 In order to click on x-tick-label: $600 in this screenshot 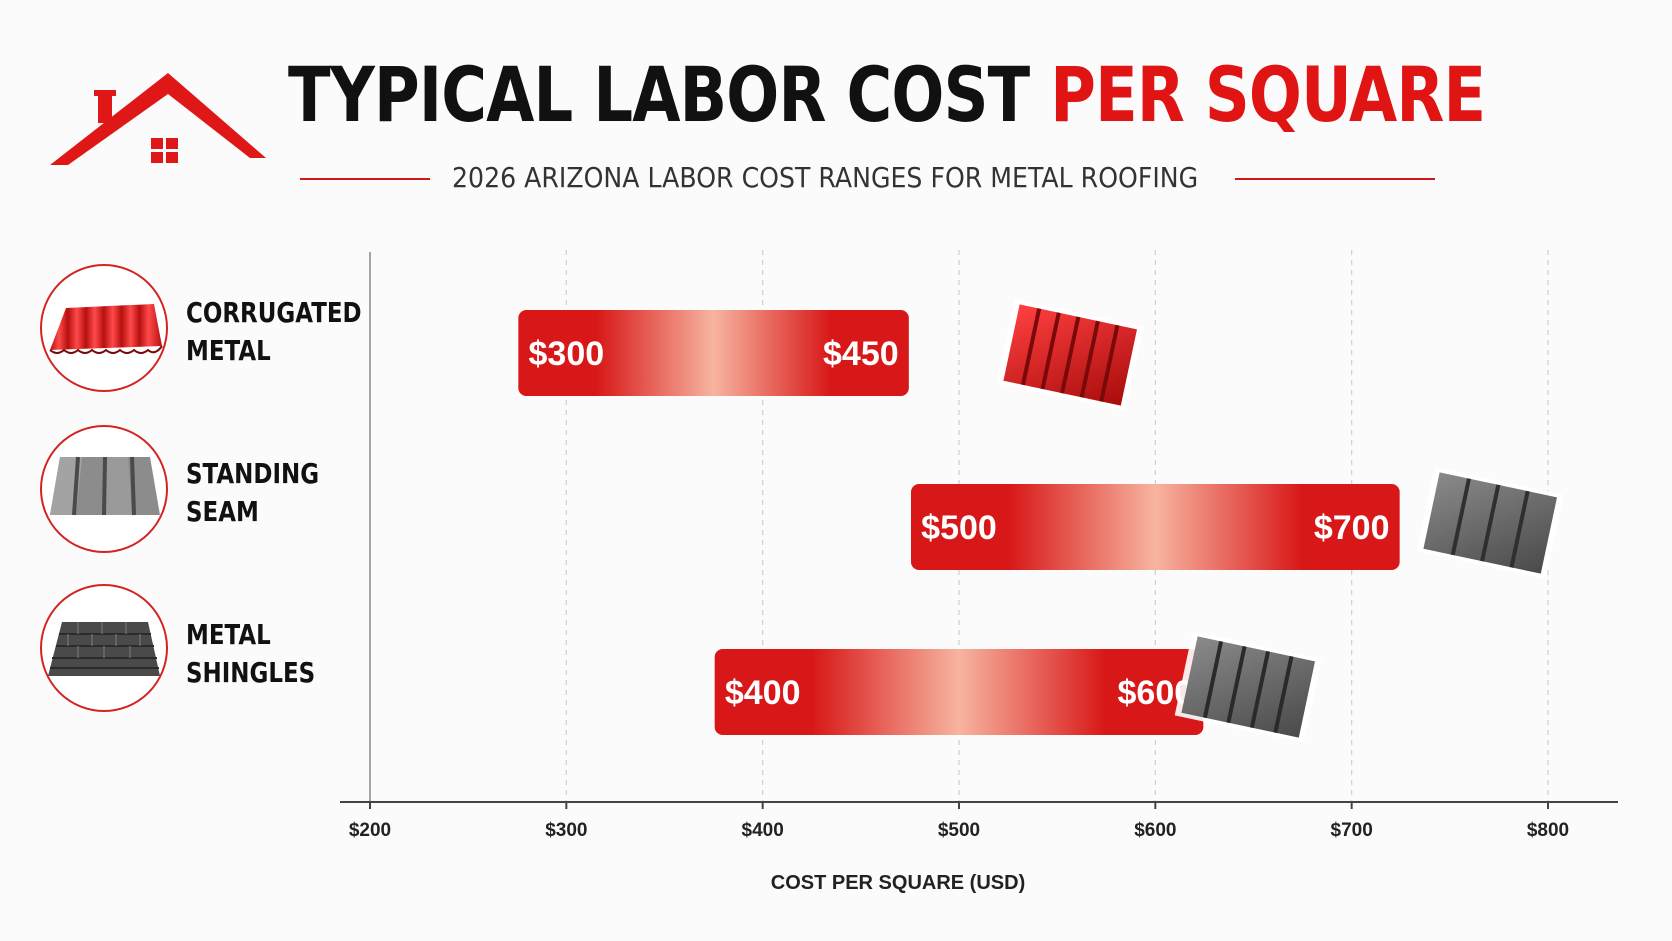, I will do `click(1155, 830)`.